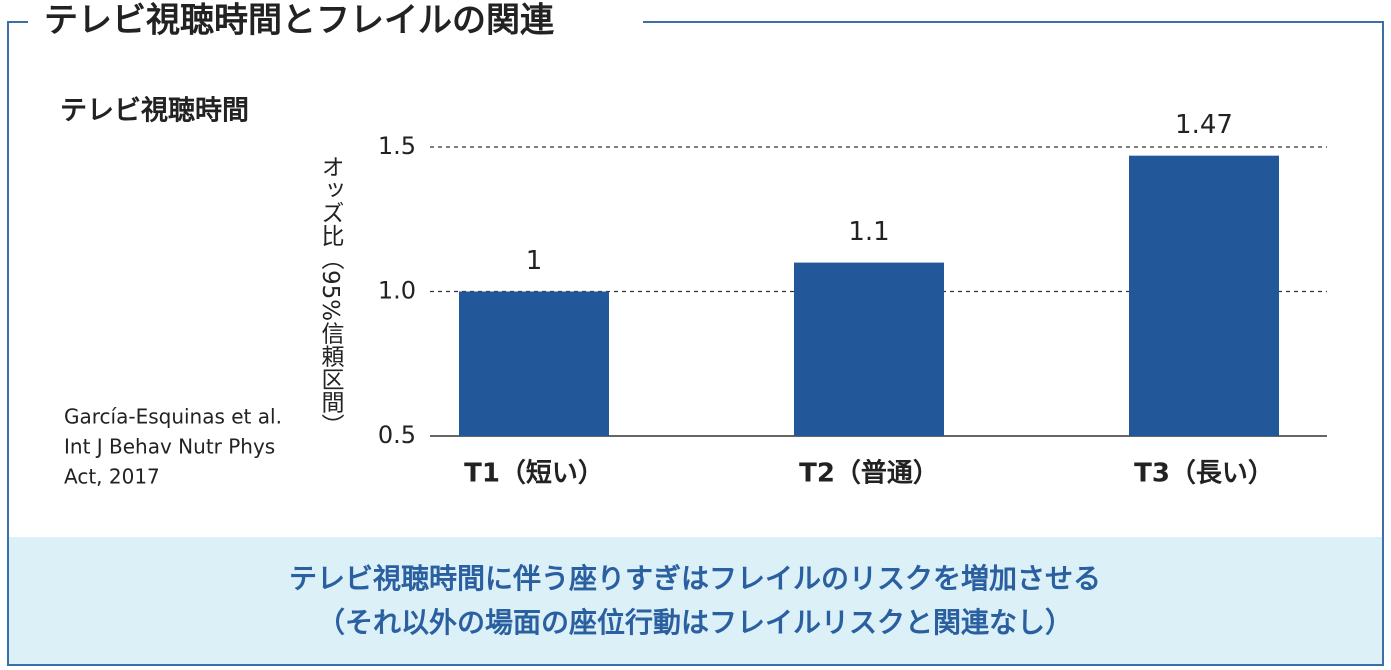  What do you see at coordinates (299, 21) in the screenshot?
I see `chart-title: テレビ視聴時間とフレイルの関連` at bounding box center [299, 21].